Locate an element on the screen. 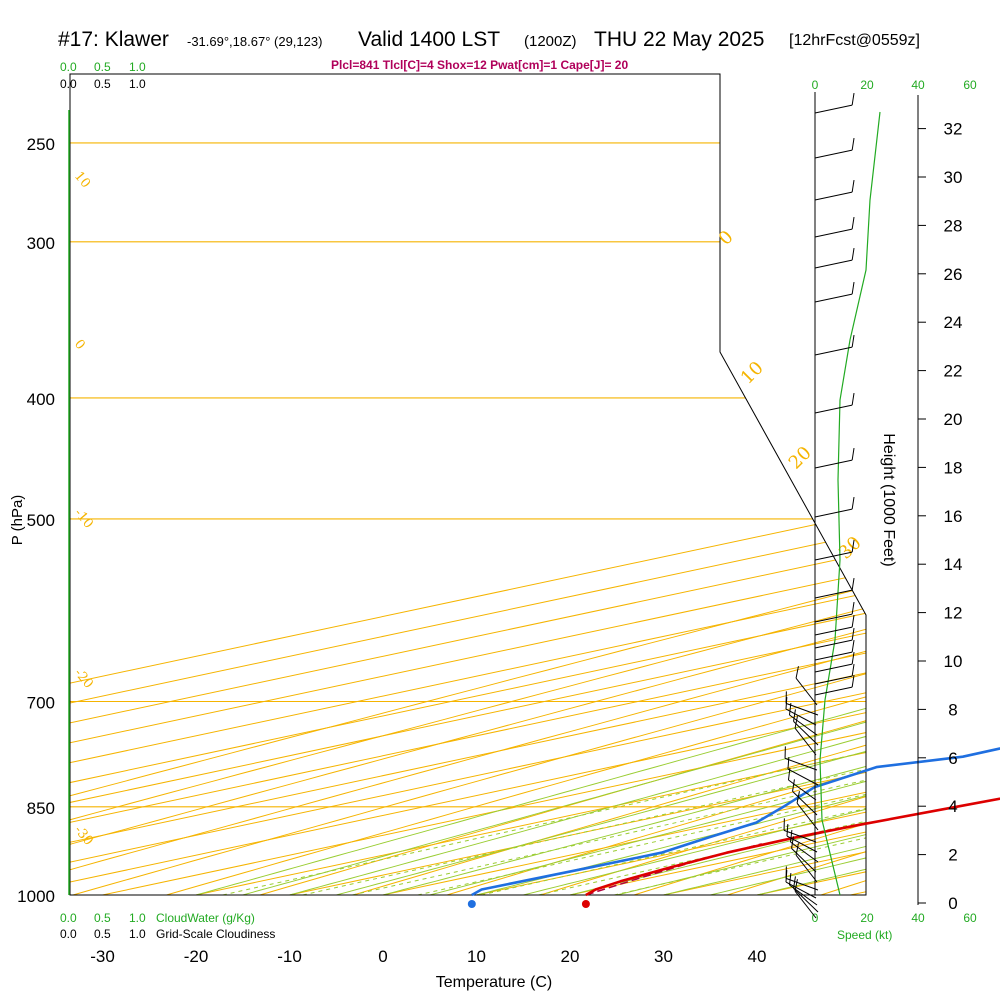 The height and width of the screenshot is (1000, 1000). cloudwater-tick-bottom: 0.5 is located at coordinates (102, 918).